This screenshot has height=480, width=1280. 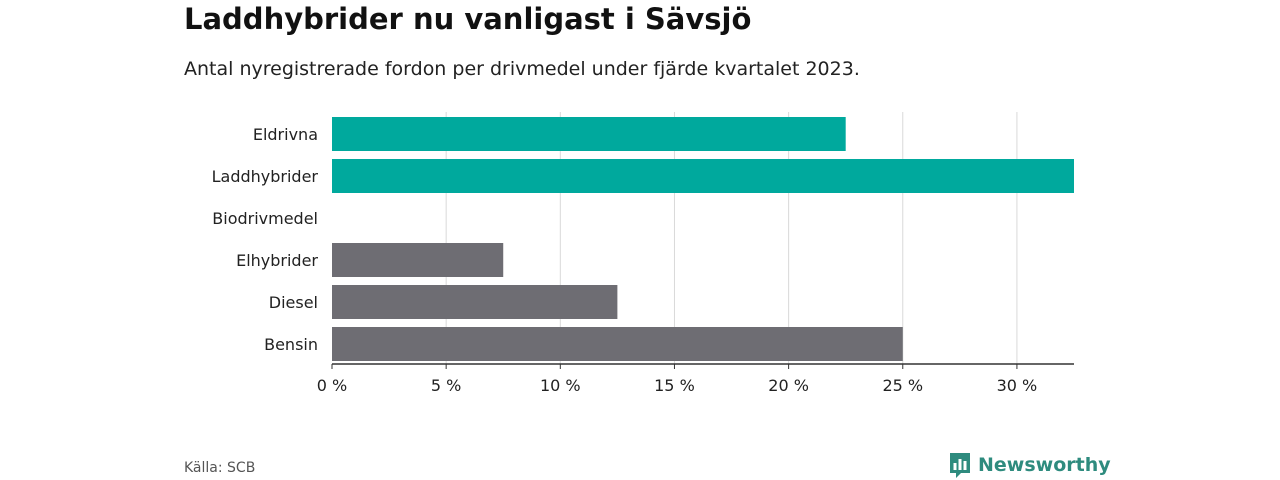 I want to click on category-label: Biodrivmedel, so click(x=265, y=218).